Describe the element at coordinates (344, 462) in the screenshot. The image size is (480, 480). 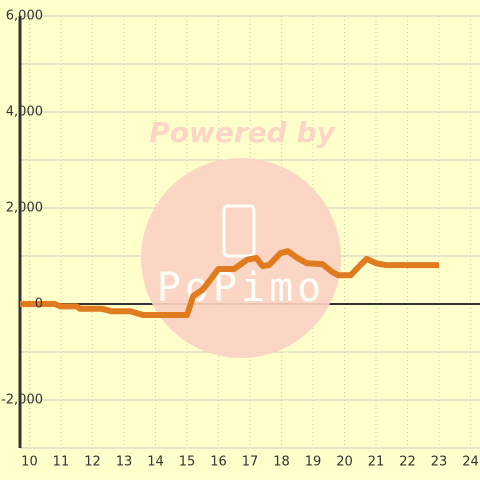
I see `x-tick-label: 20` at that location.